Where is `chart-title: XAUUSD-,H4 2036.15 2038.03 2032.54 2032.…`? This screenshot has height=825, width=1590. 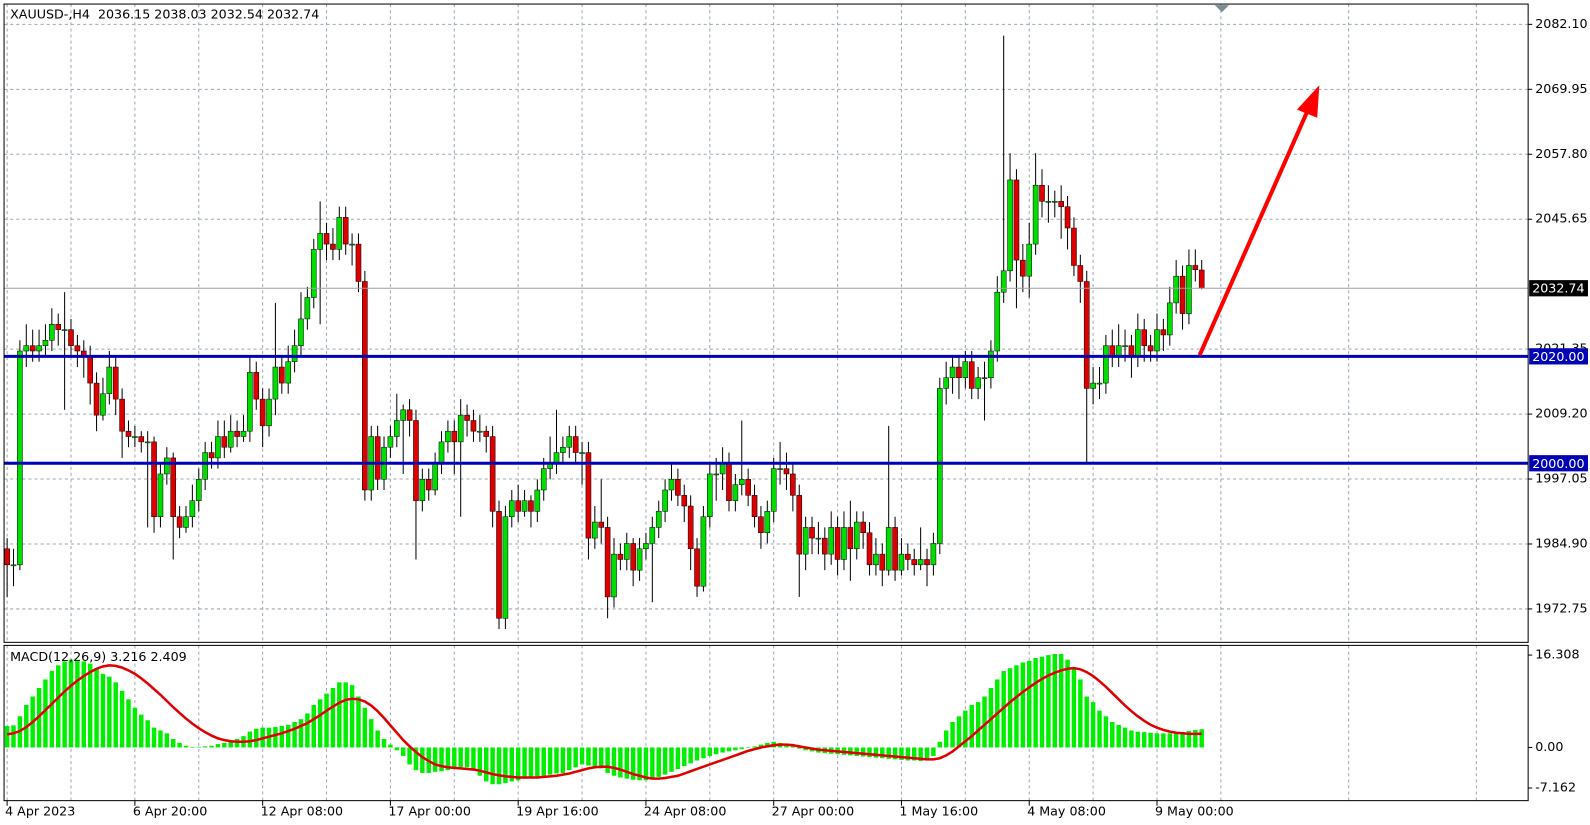 chart-title: XAUUSD-,H4 2036.15 2038.03 2032.54 2032.… is located at coordinates (164, 14).